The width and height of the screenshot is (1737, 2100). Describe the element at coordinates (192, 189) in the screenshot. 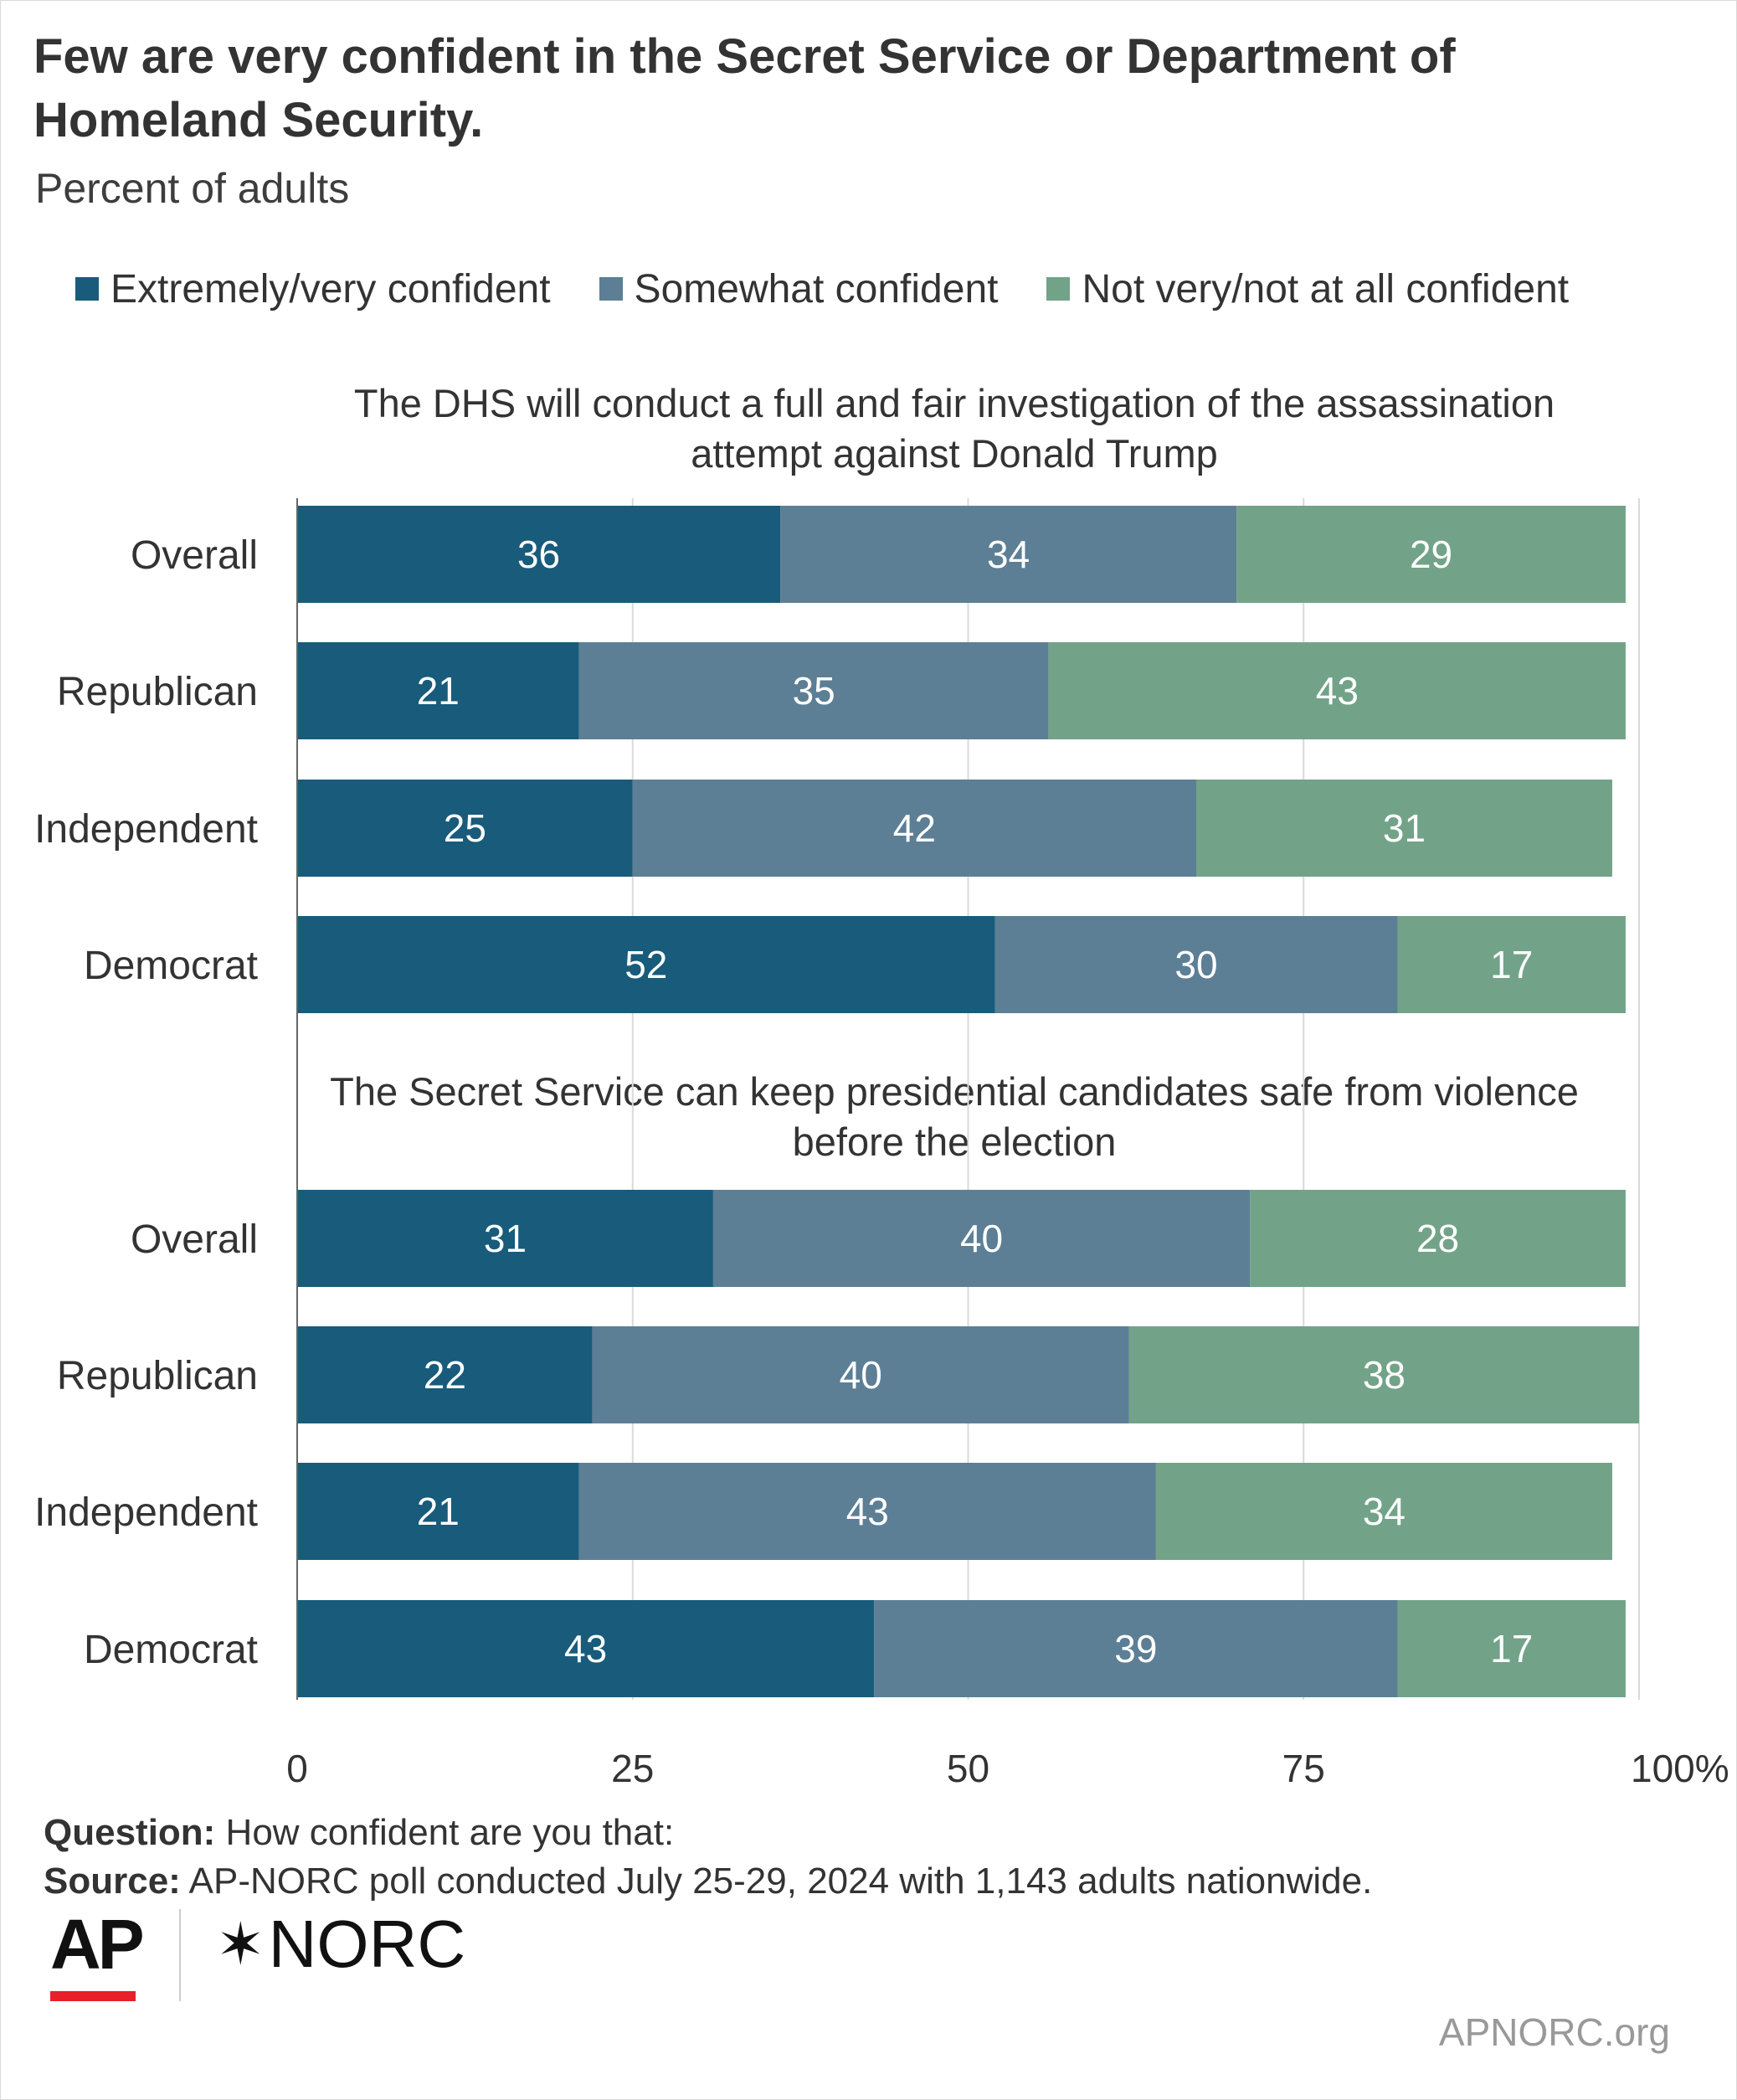

I see `chart-subtitle: Percent of adults` at that location.